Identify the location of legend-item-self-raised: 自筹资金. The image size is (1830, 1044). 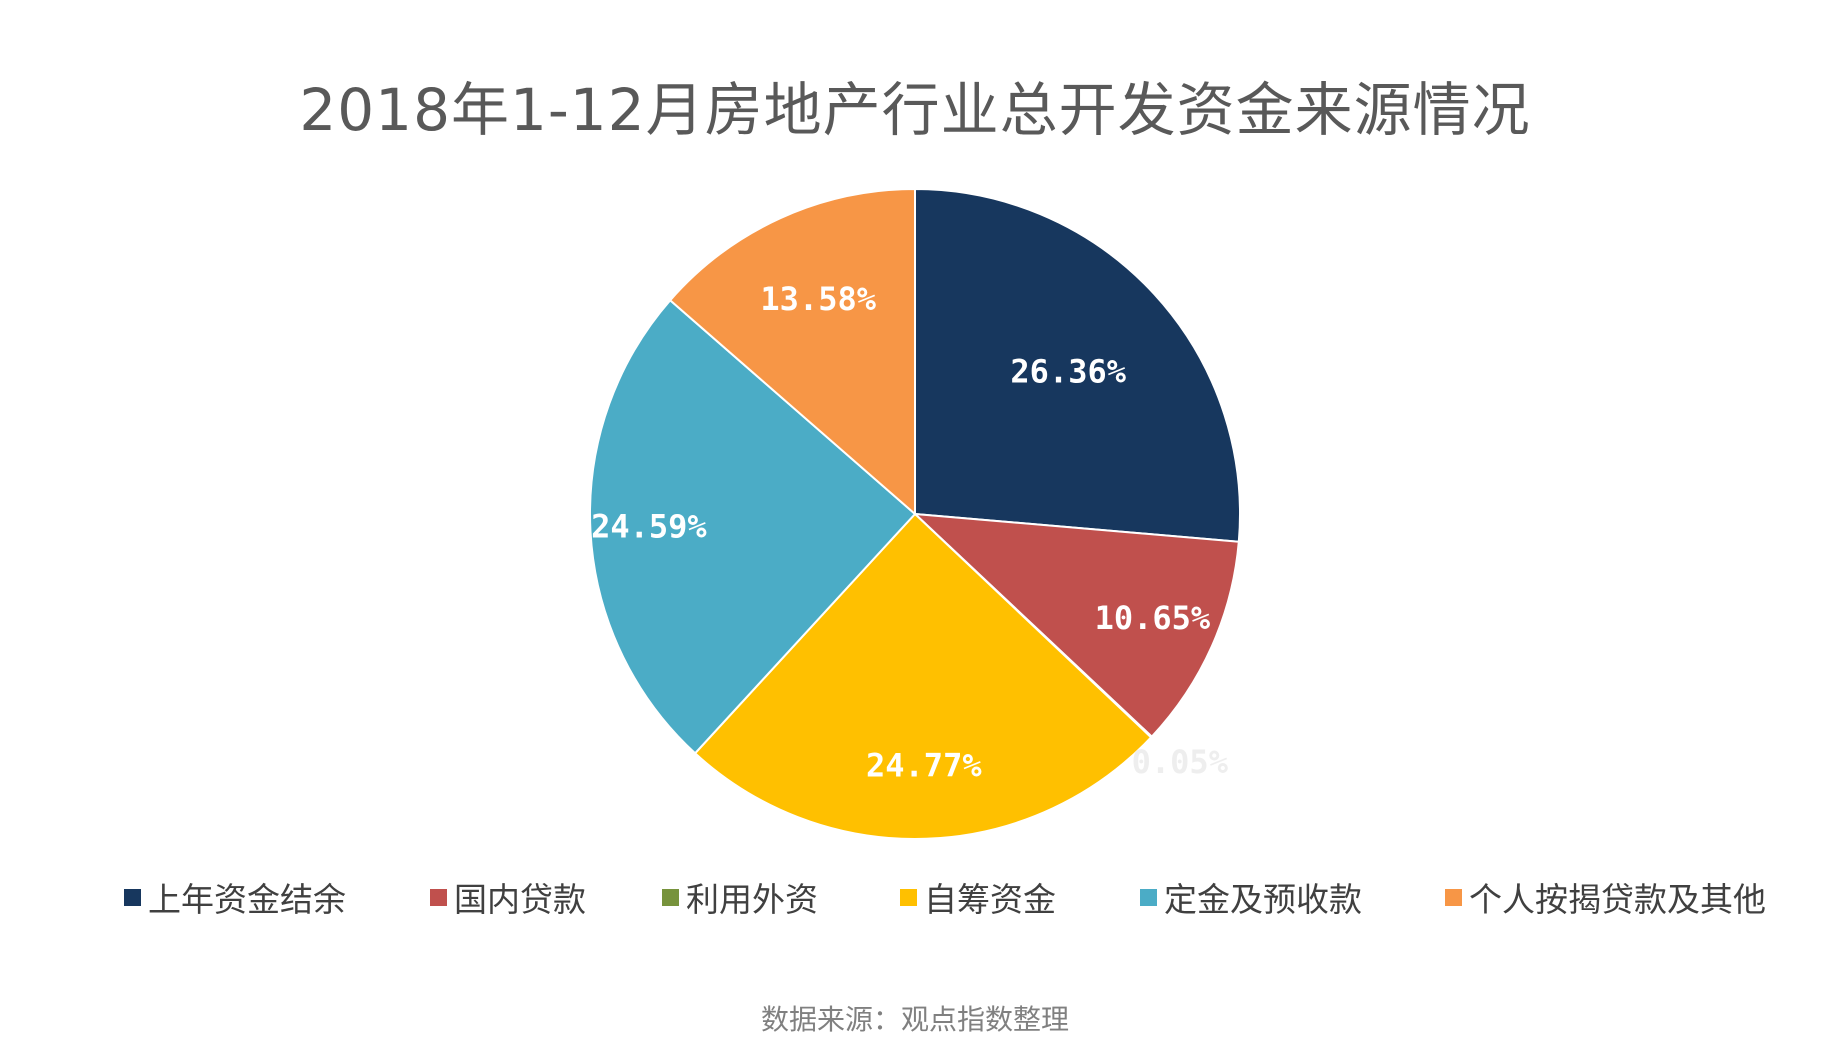
(978, 897).